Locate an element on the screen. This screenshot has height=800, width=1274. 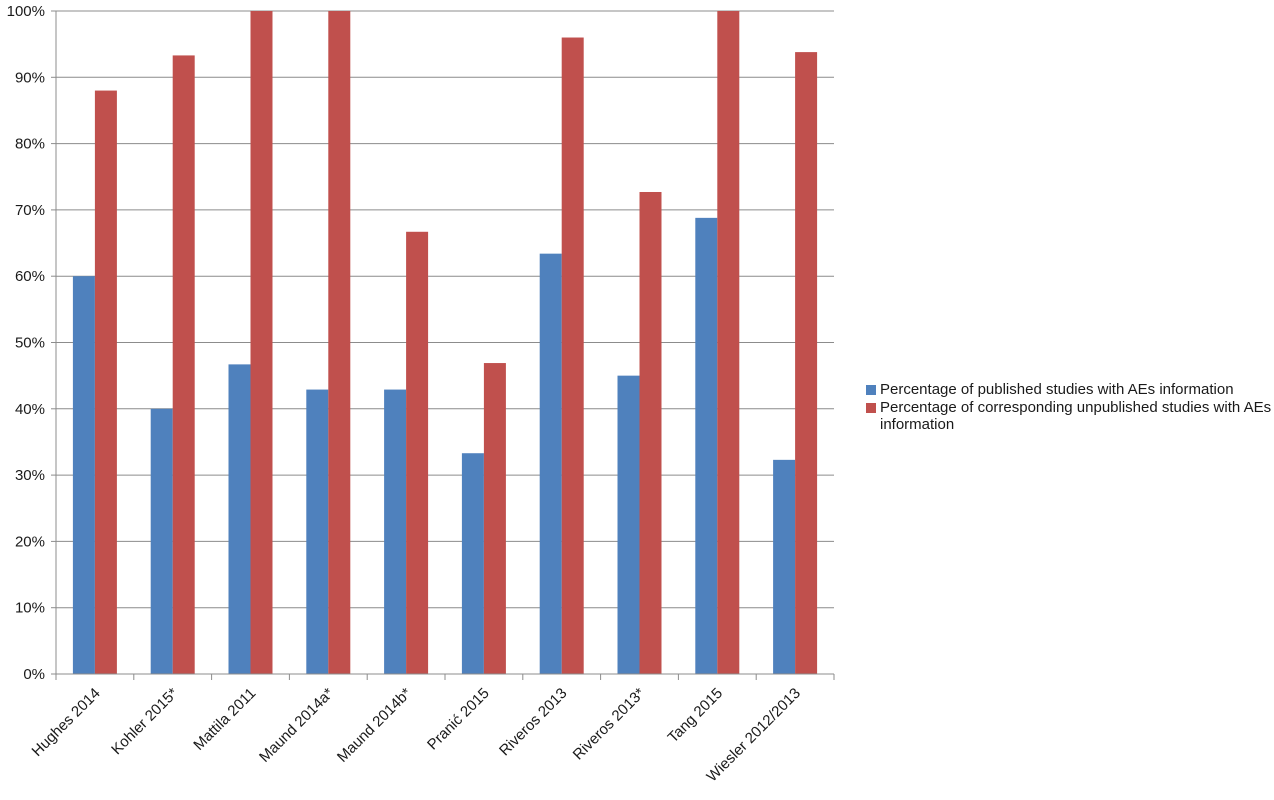
y-tick-label: 80% is located at coordinates (30, 144).